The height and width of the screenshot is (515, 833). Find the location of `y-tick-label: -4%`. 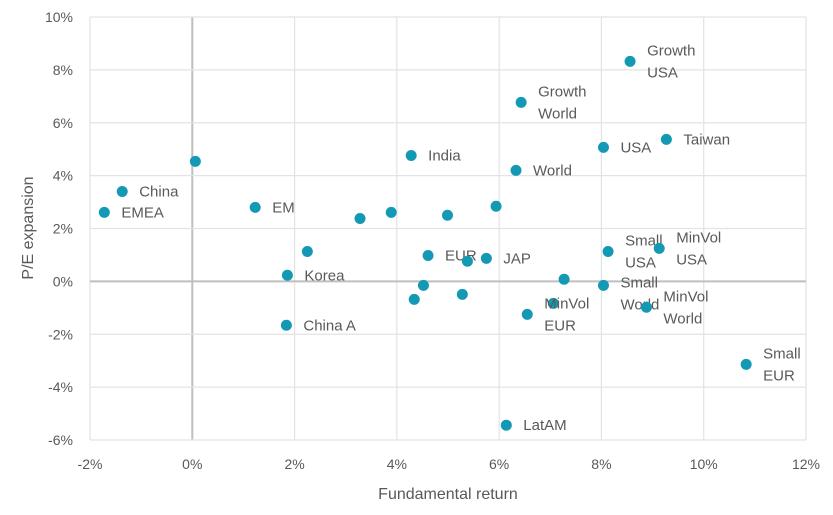

y-tick-label: -4% is located at coordinates (60, 387).